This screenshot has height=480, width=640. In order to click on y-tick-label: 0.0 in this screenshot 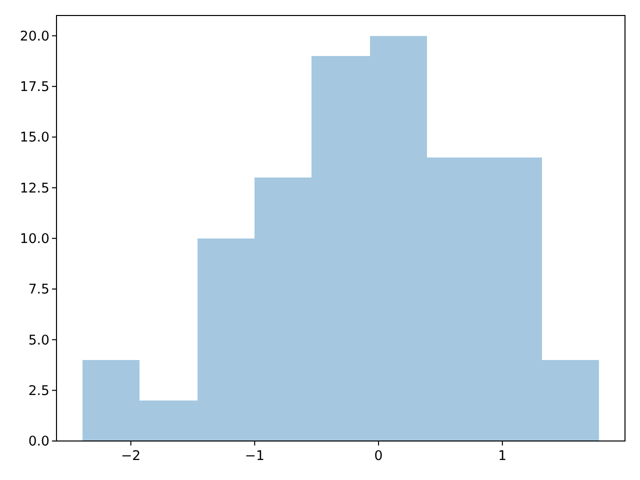, I will do `click(39, 442)`.